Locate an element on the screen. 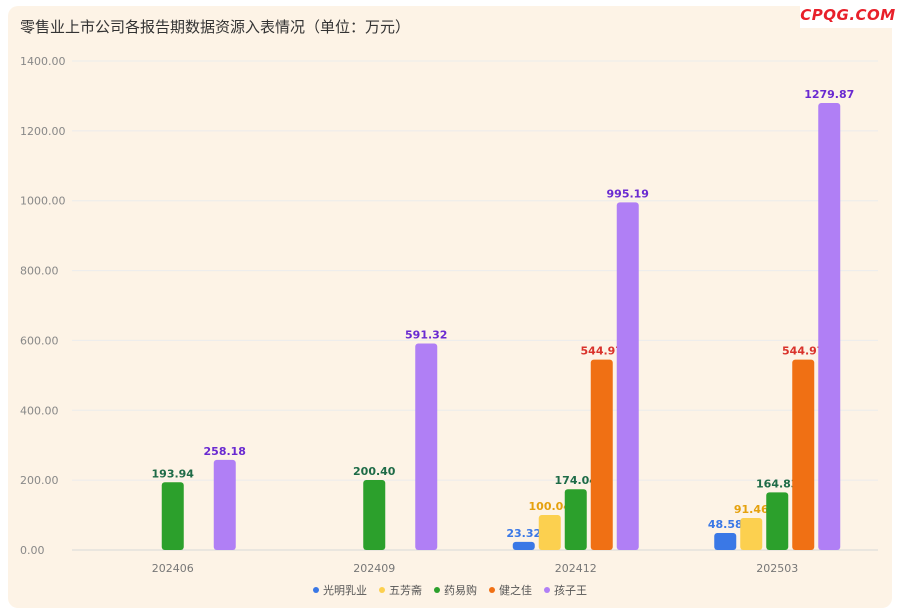 The image size is (900, 614). chart-legend: 光明乳业 五芳斋 药易购 健之佳 孩子王 is located at coordinates (450, 590).